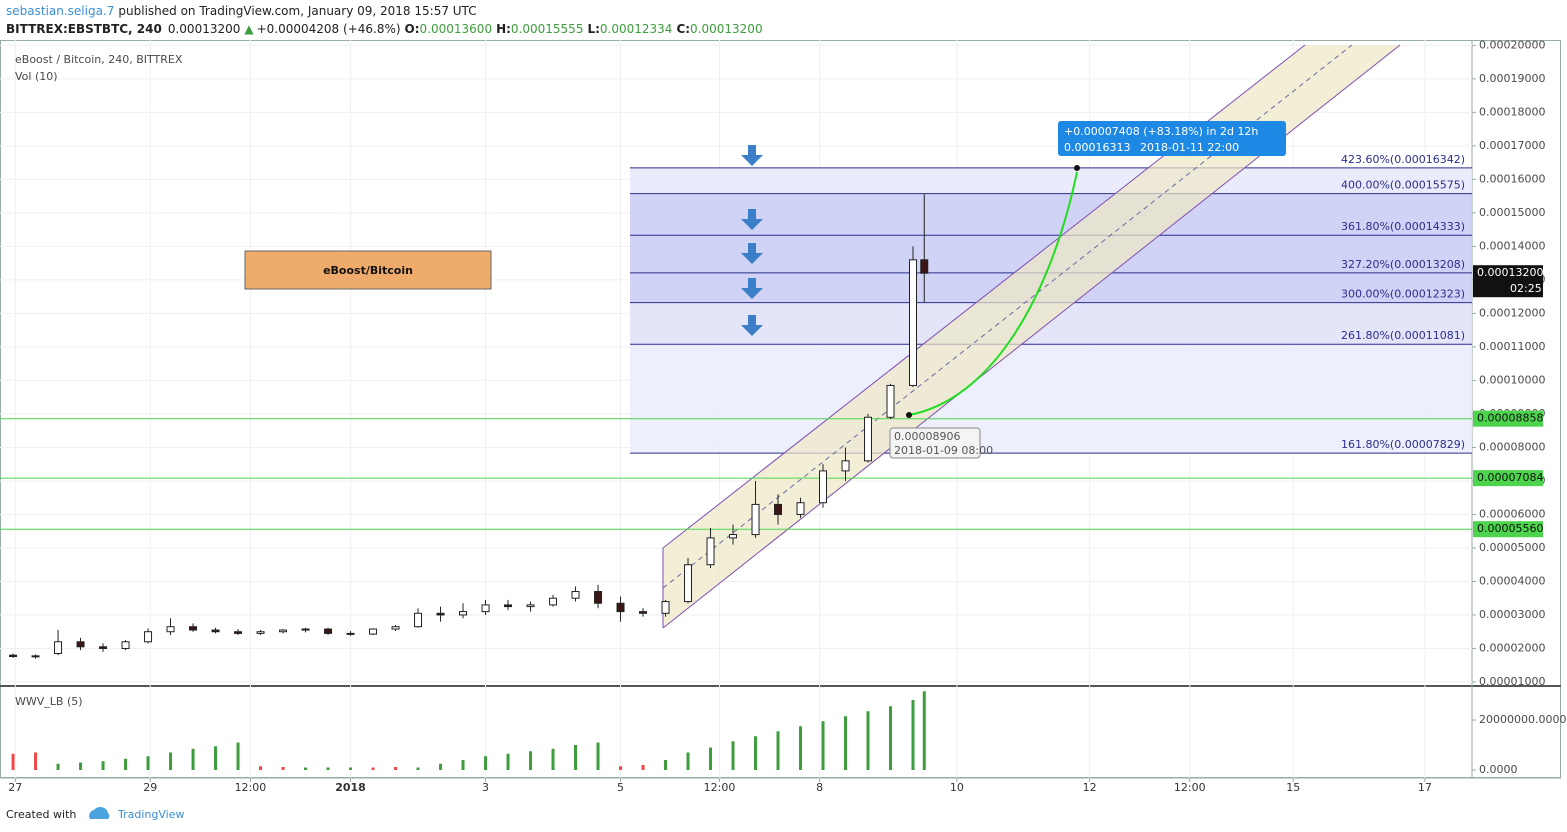 The width and height of the screenshot is (1567, 832). Describe the element at coordinates (1403, 335) in the screenshot. I see `fib-label: 261.80%(0.00011081)` at that location.